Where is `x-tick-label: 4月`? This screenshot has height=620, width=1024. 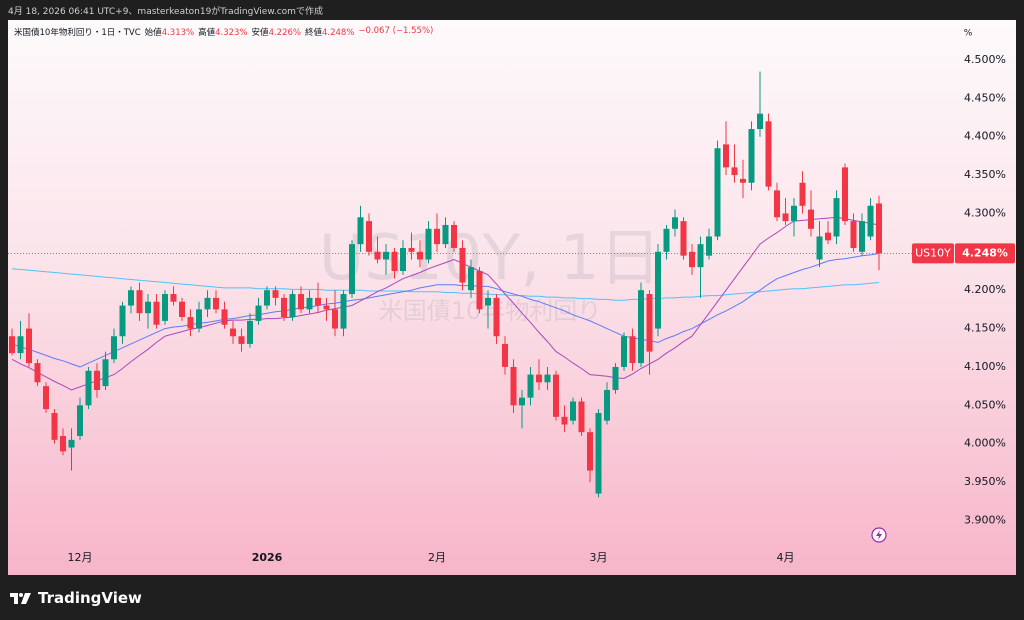 x-tick-label: 4月 is located at coordinates (786, 557).